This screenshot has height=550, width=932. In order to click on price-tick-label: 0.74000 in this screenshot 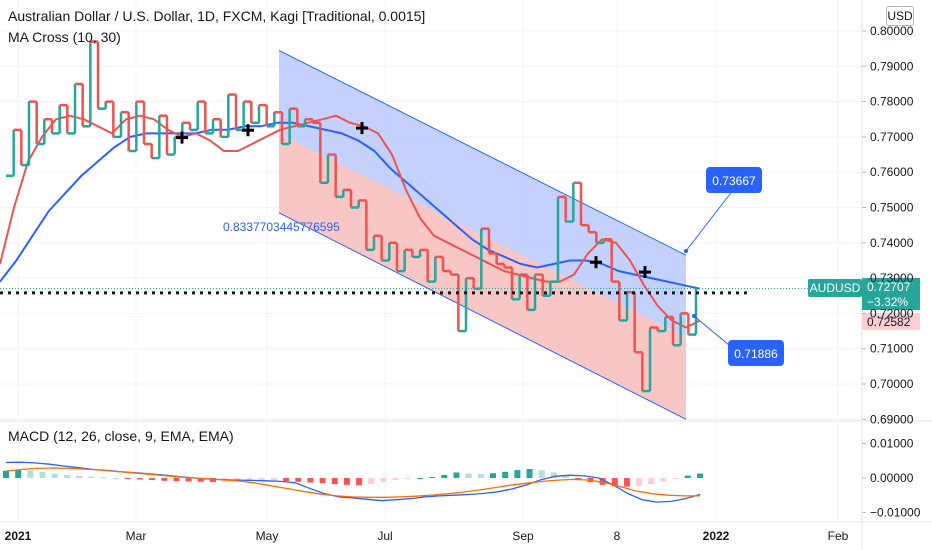, I will do `click(892, 243)`.